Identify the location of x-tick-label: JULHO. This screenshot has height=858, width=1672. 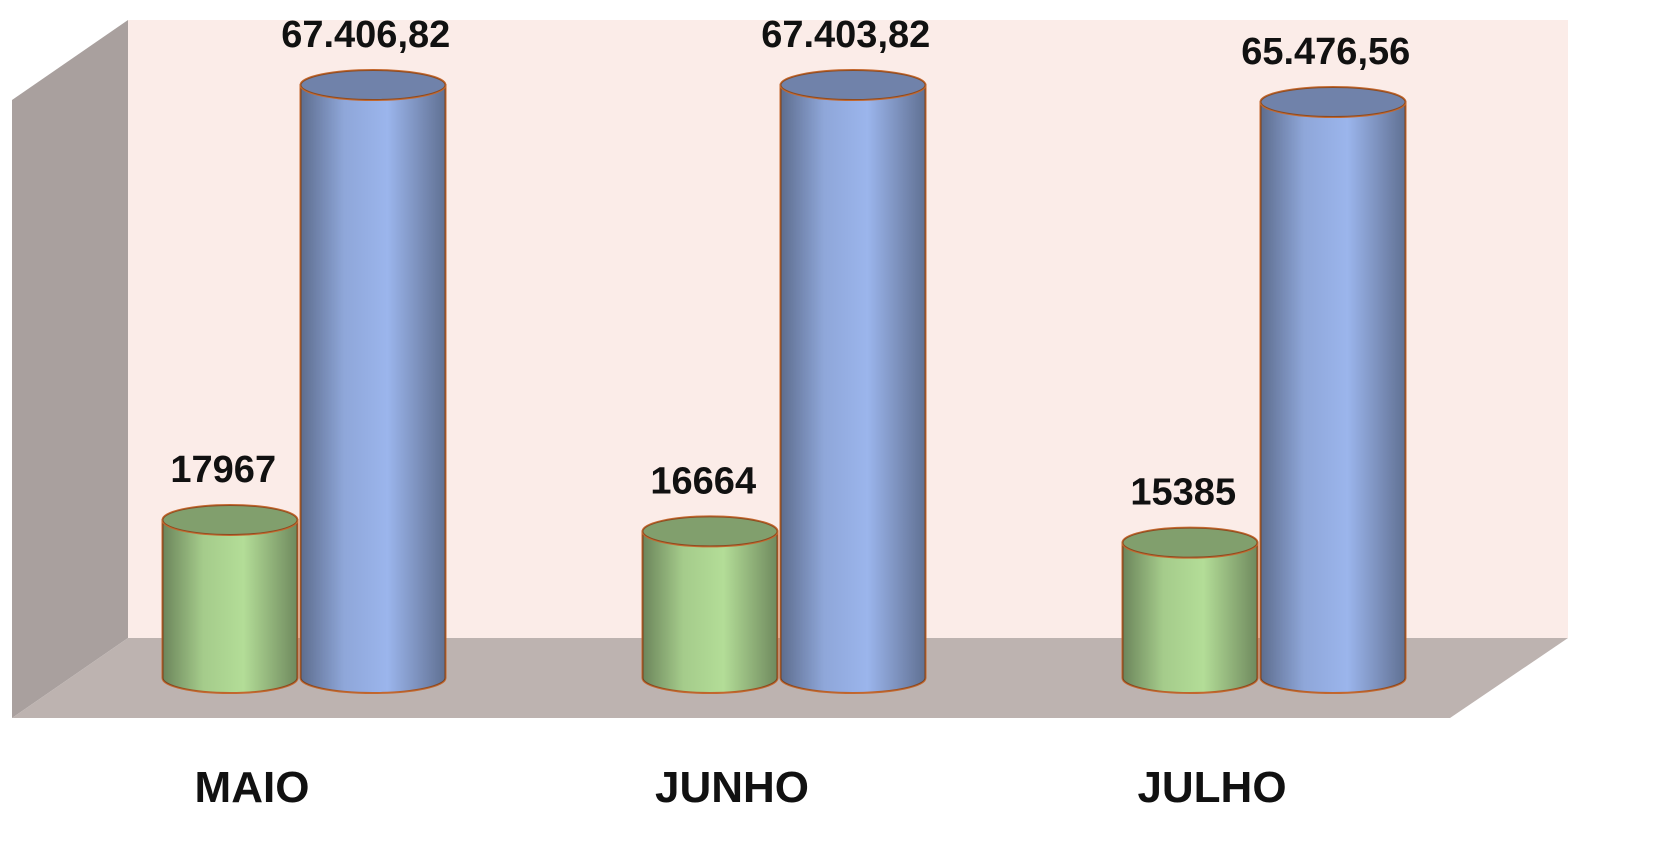
(1211, 787).